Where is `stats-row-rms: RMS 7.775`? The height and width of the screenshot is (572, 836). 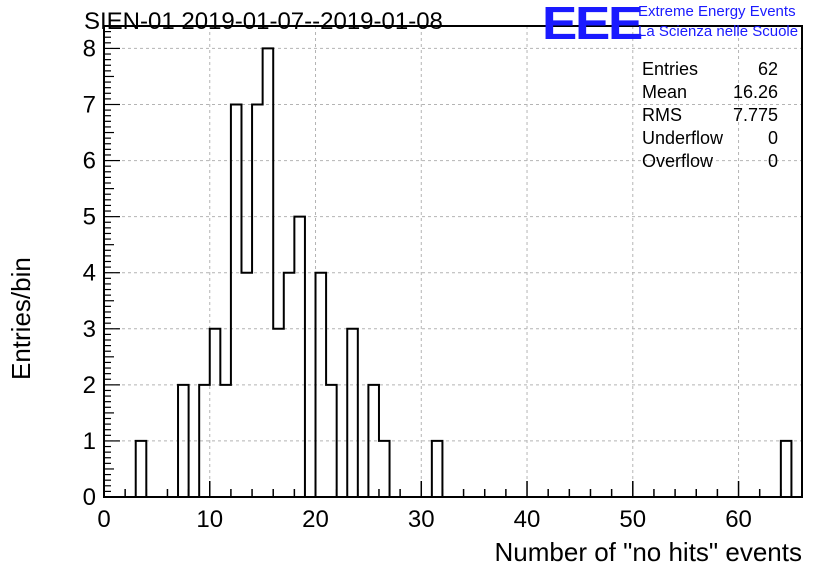
stats-row-rms: RMS 7.775 is located at coordinates (709, 115).